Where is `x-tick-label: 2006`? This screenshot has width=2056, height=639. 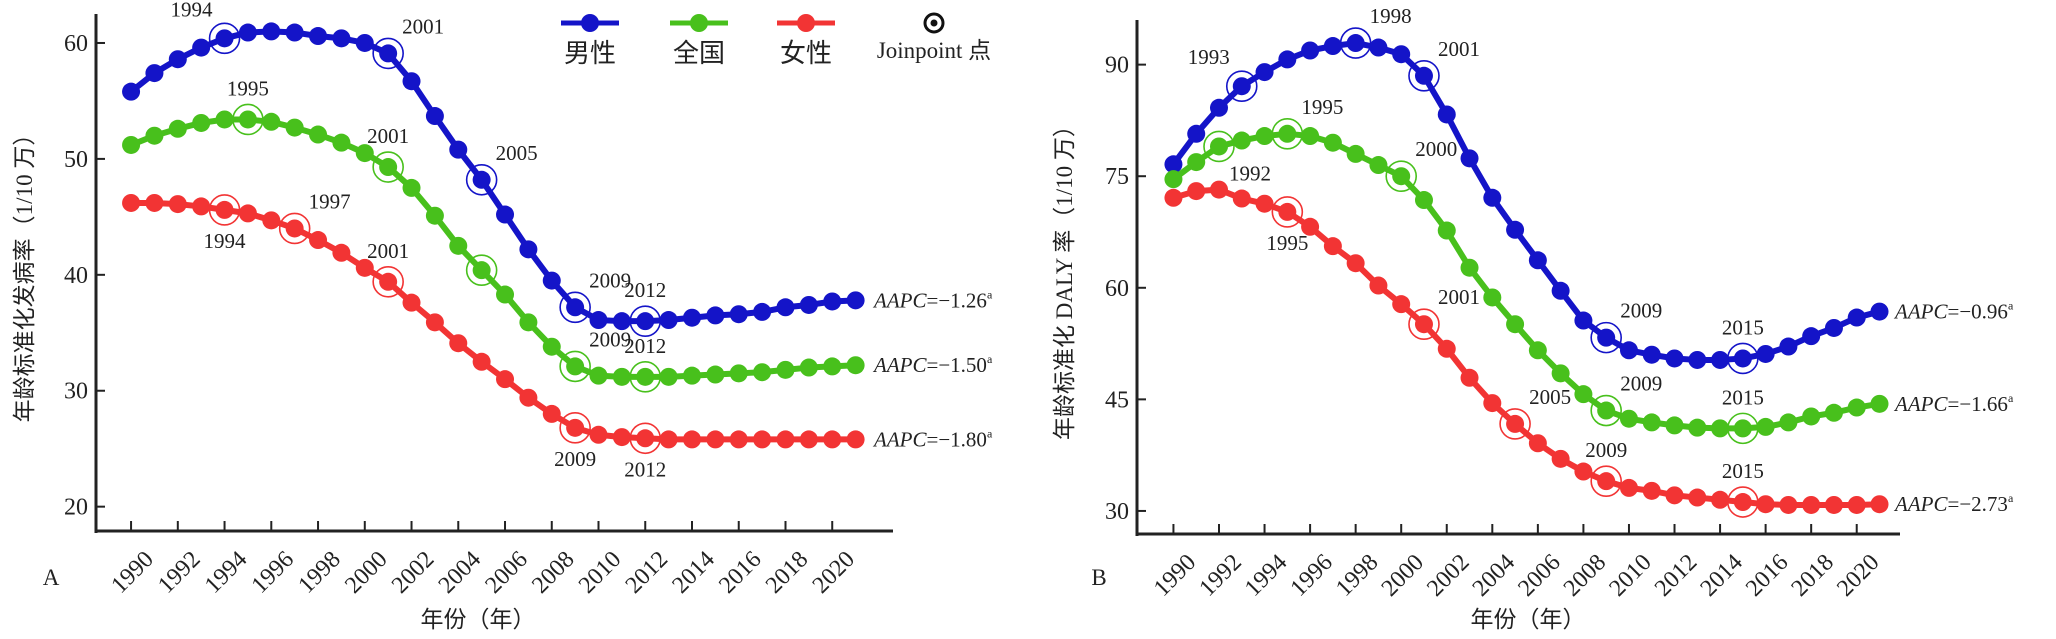
x-tick-label: 2006 is located at coordinates (1539, 575).